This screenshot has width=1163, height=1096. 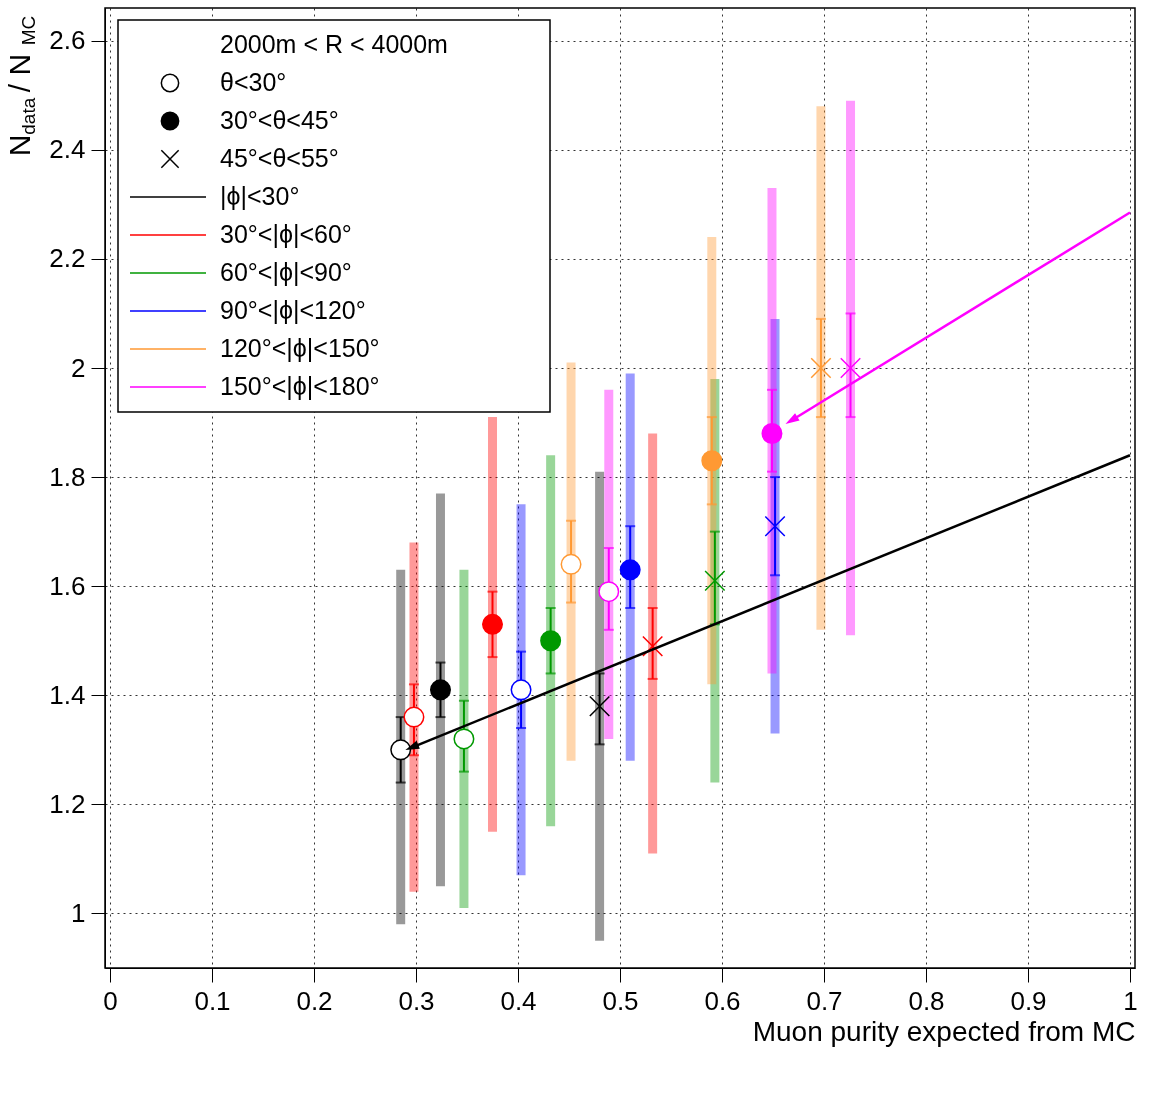 I want to click on legend-label: |ϕ|<30°, so click(x=260, y=196).